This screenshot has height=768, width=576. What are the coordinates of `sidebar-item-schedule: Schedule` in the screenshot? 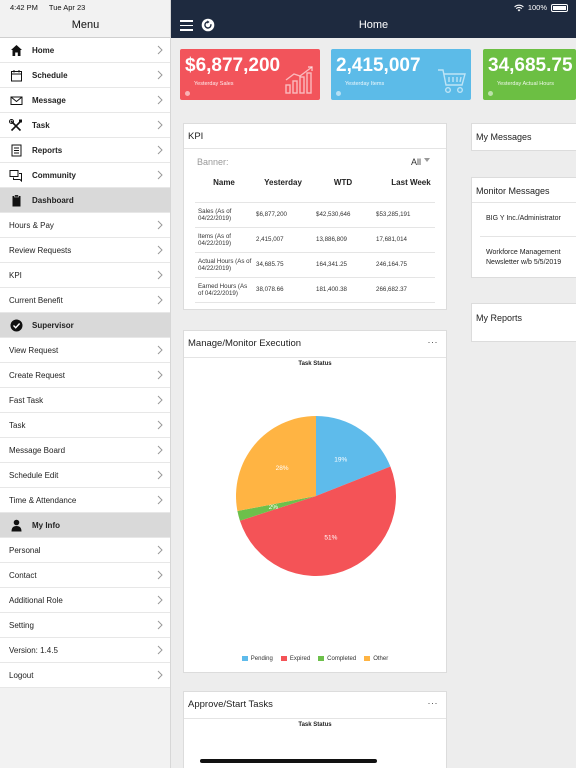 It's located at (85, 75).